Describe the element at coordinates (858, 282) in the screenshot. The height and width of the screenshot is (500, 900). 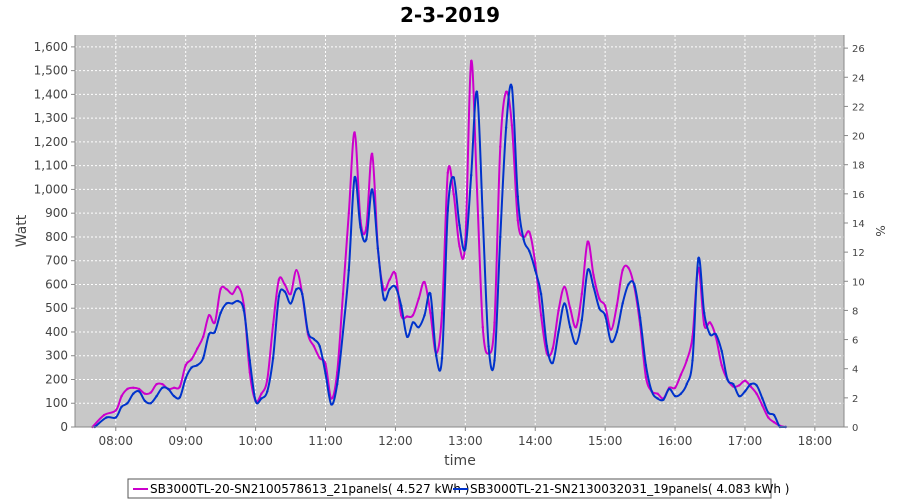
I see `y2-tick-label-5: 10` at that location.